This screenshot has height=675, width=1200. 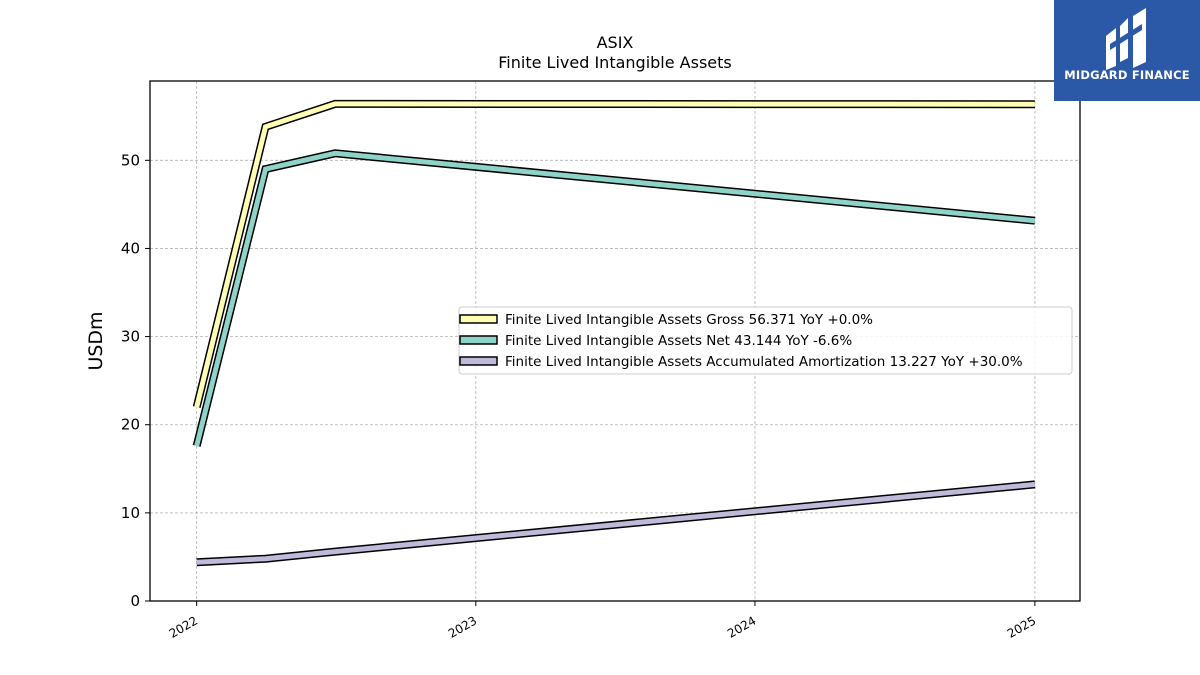 What do you see at coordinates (1126, 39) in the screenshot?
I see `logo-mark-icon` at bounding box center [1126, 39].